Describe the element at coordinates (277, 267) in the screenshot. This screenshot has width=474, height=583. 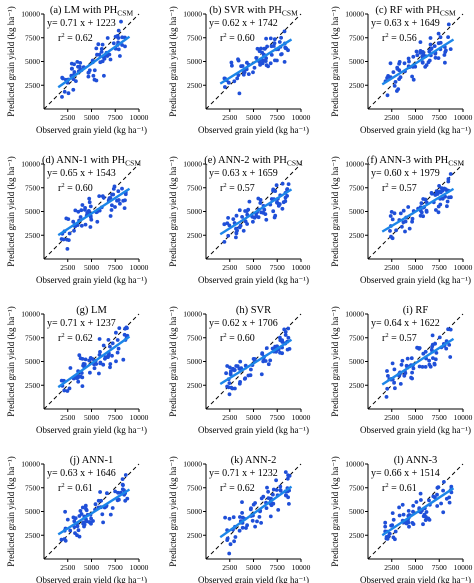
I see `x-tick-label: 7500` at that location.